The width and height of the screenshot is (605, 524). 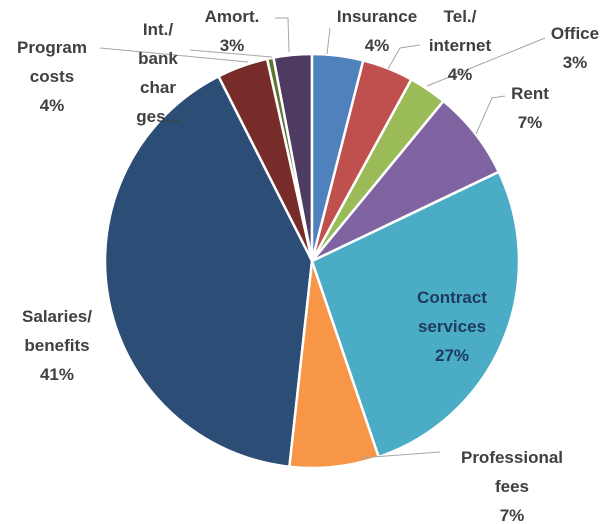 What do you see at coordinates (530, 108) in the screenshot?
I see `slice-label: Rent 7%` at bounding box center [530, 108].